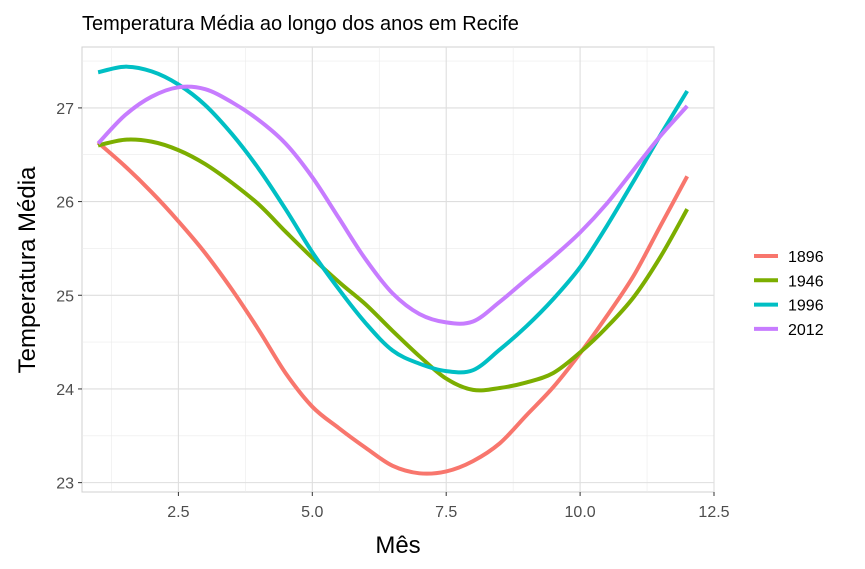 The height and width of the screenshot is (569, 865). I want to click on x-axis-ticks: 2.5 5.0 7.5 10.0 12.5, so click(448, 506).